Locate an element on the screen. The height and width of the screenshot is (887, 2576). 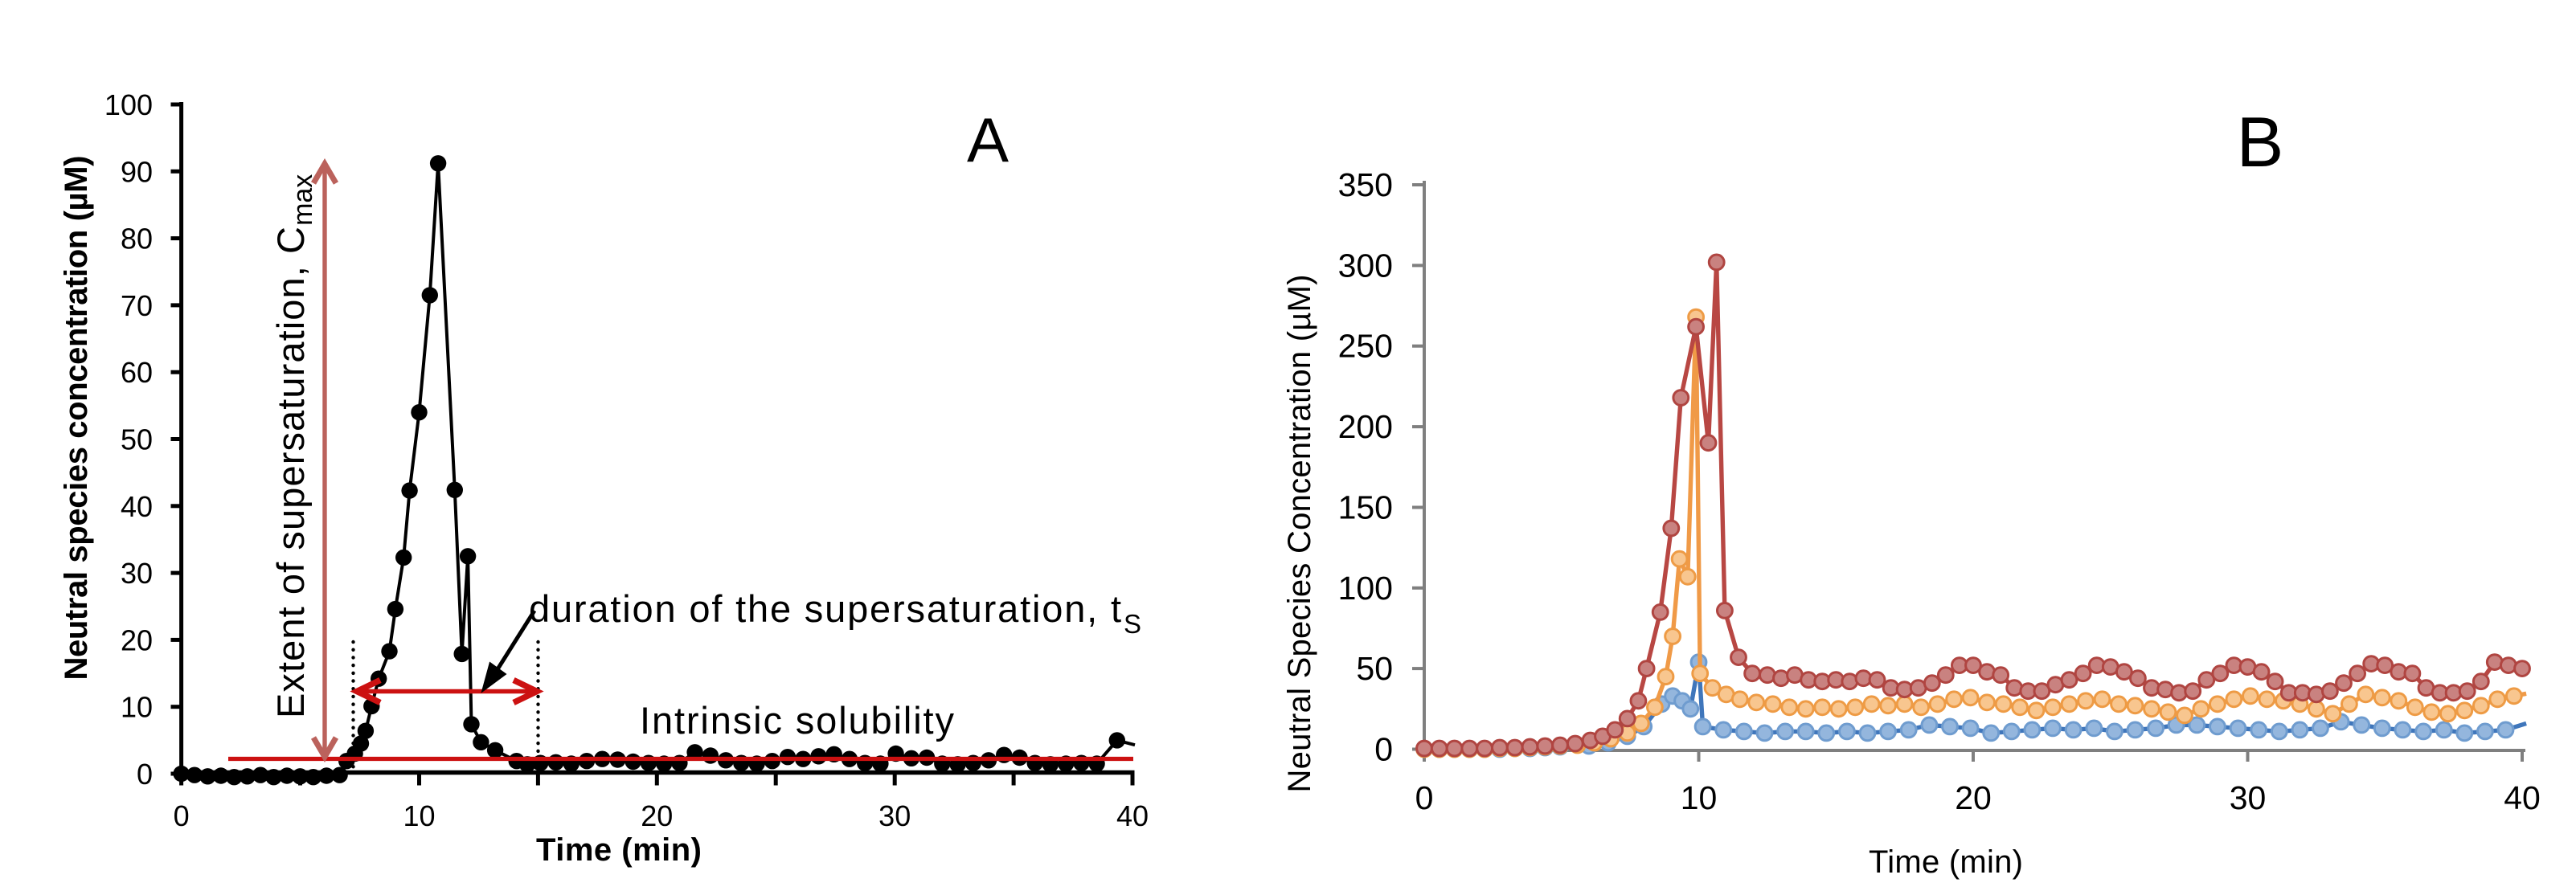
svg-text: S is located at coordinates (1132, 624).